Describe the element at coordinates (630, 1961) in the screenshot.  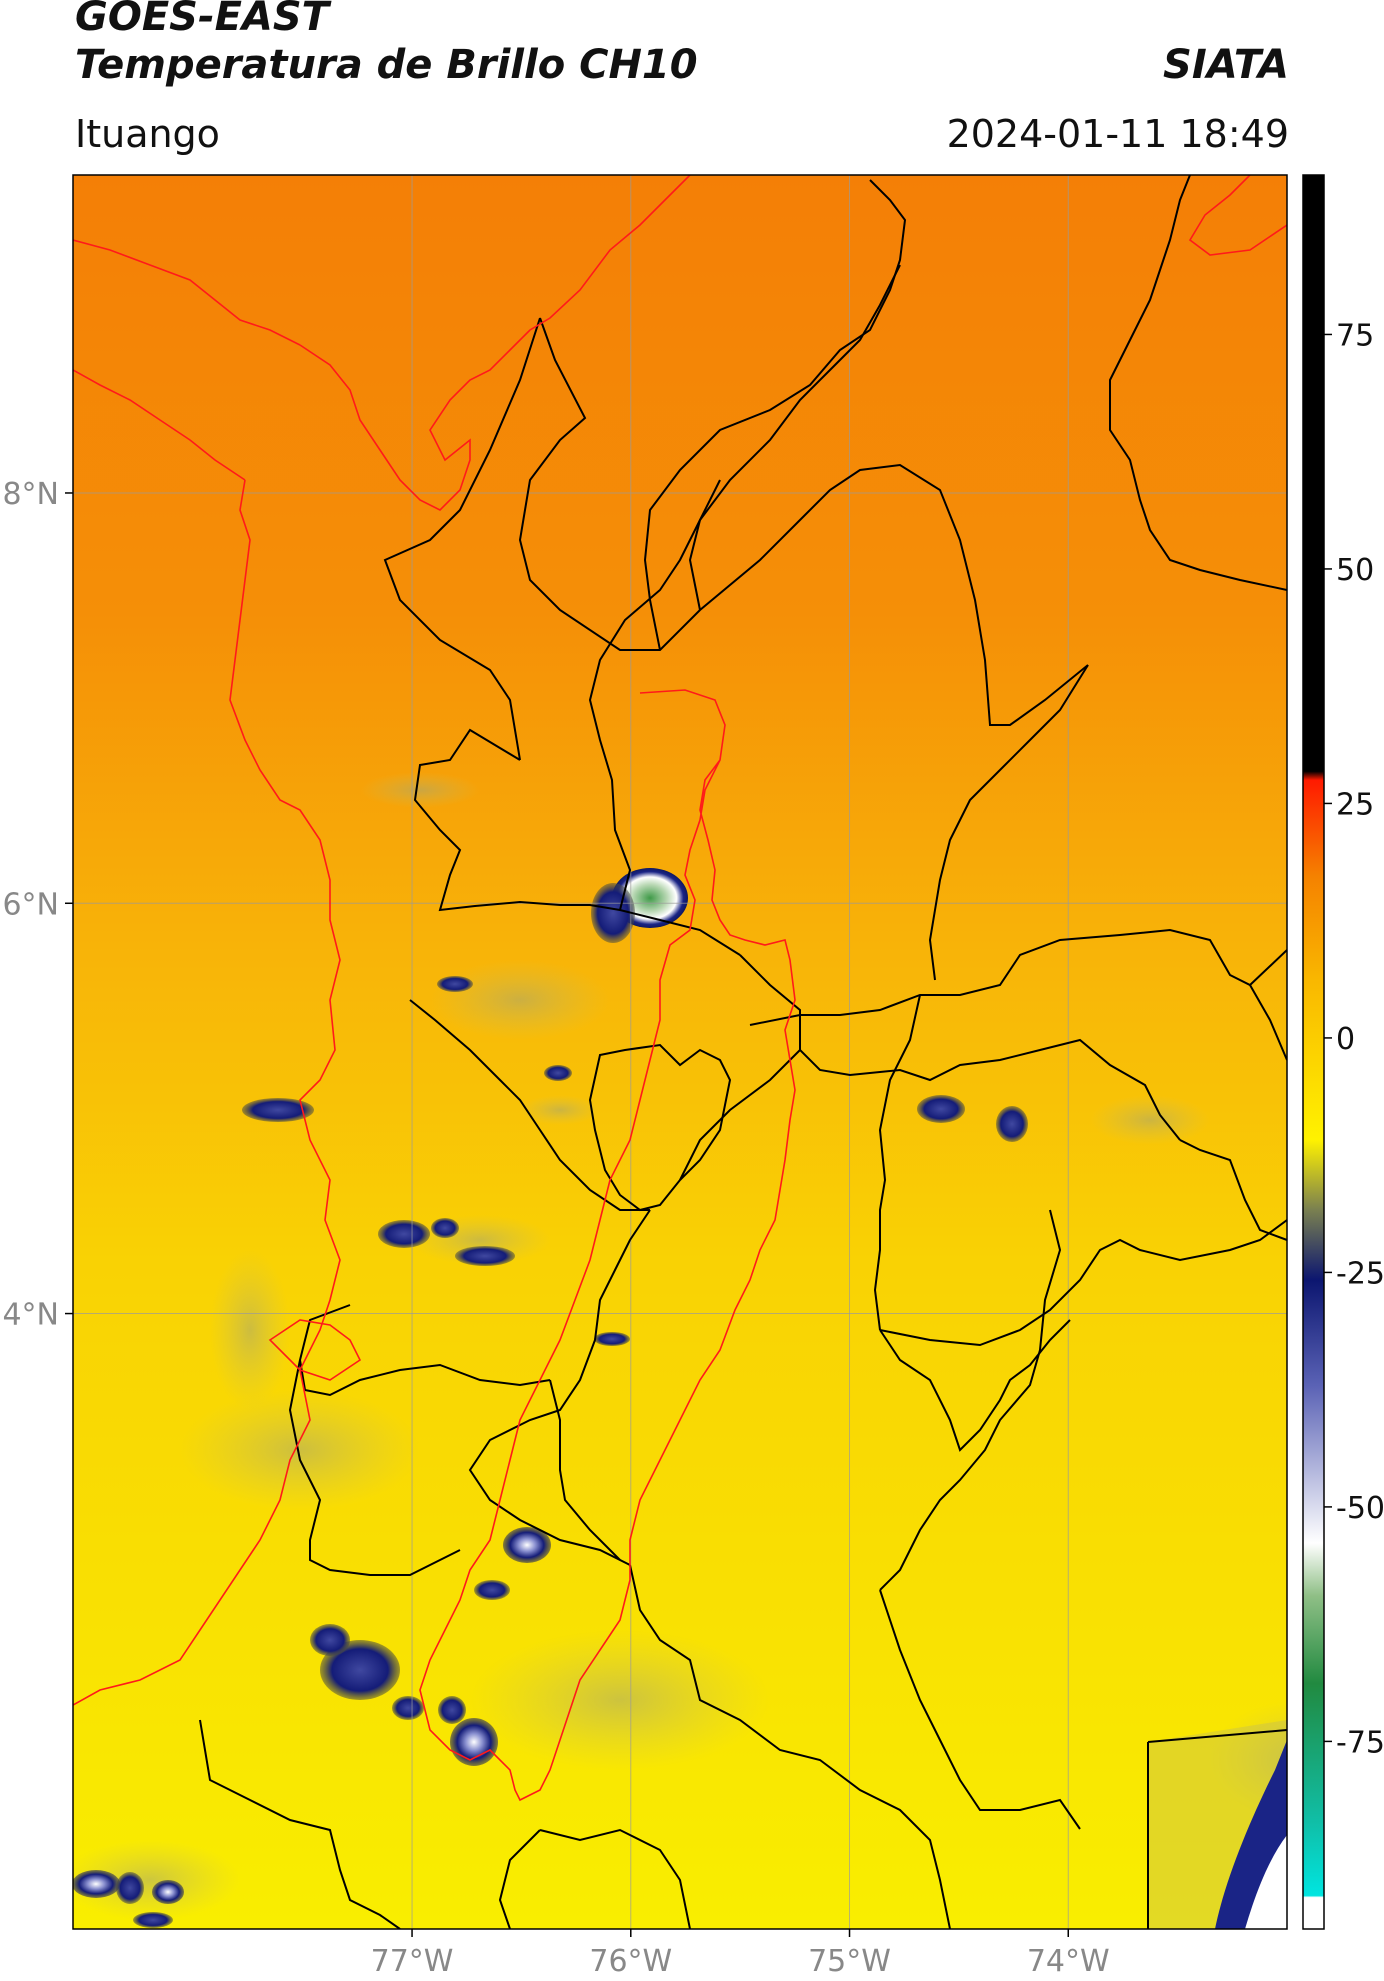
I see `lon-tick-label: 76°W` at that location.